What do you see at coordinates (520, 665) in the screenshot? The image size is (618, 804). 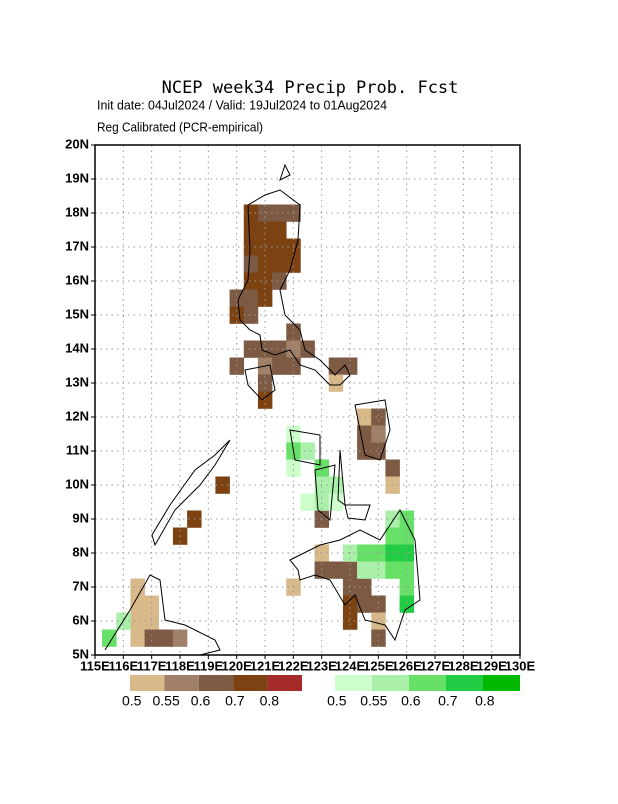 I see `x-tick-label: 130E` at bounding box center [520, 665].